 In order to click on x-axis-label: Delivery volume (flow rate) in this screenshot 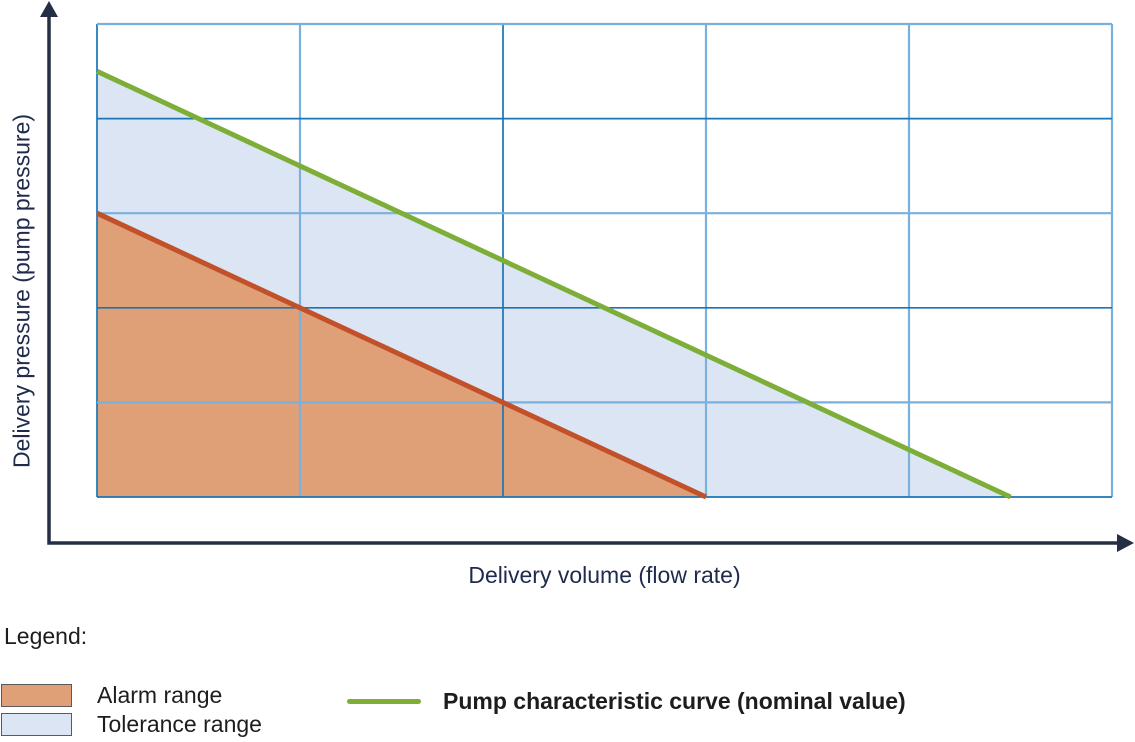, I will do `click(604, 575)`.